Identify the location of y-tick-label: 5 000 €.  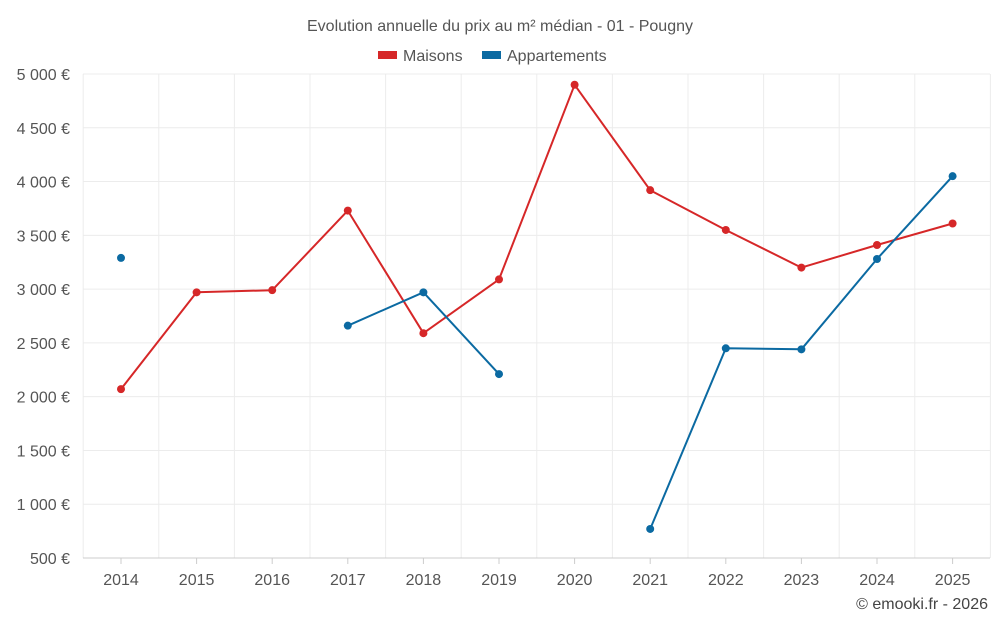
(43, 75).